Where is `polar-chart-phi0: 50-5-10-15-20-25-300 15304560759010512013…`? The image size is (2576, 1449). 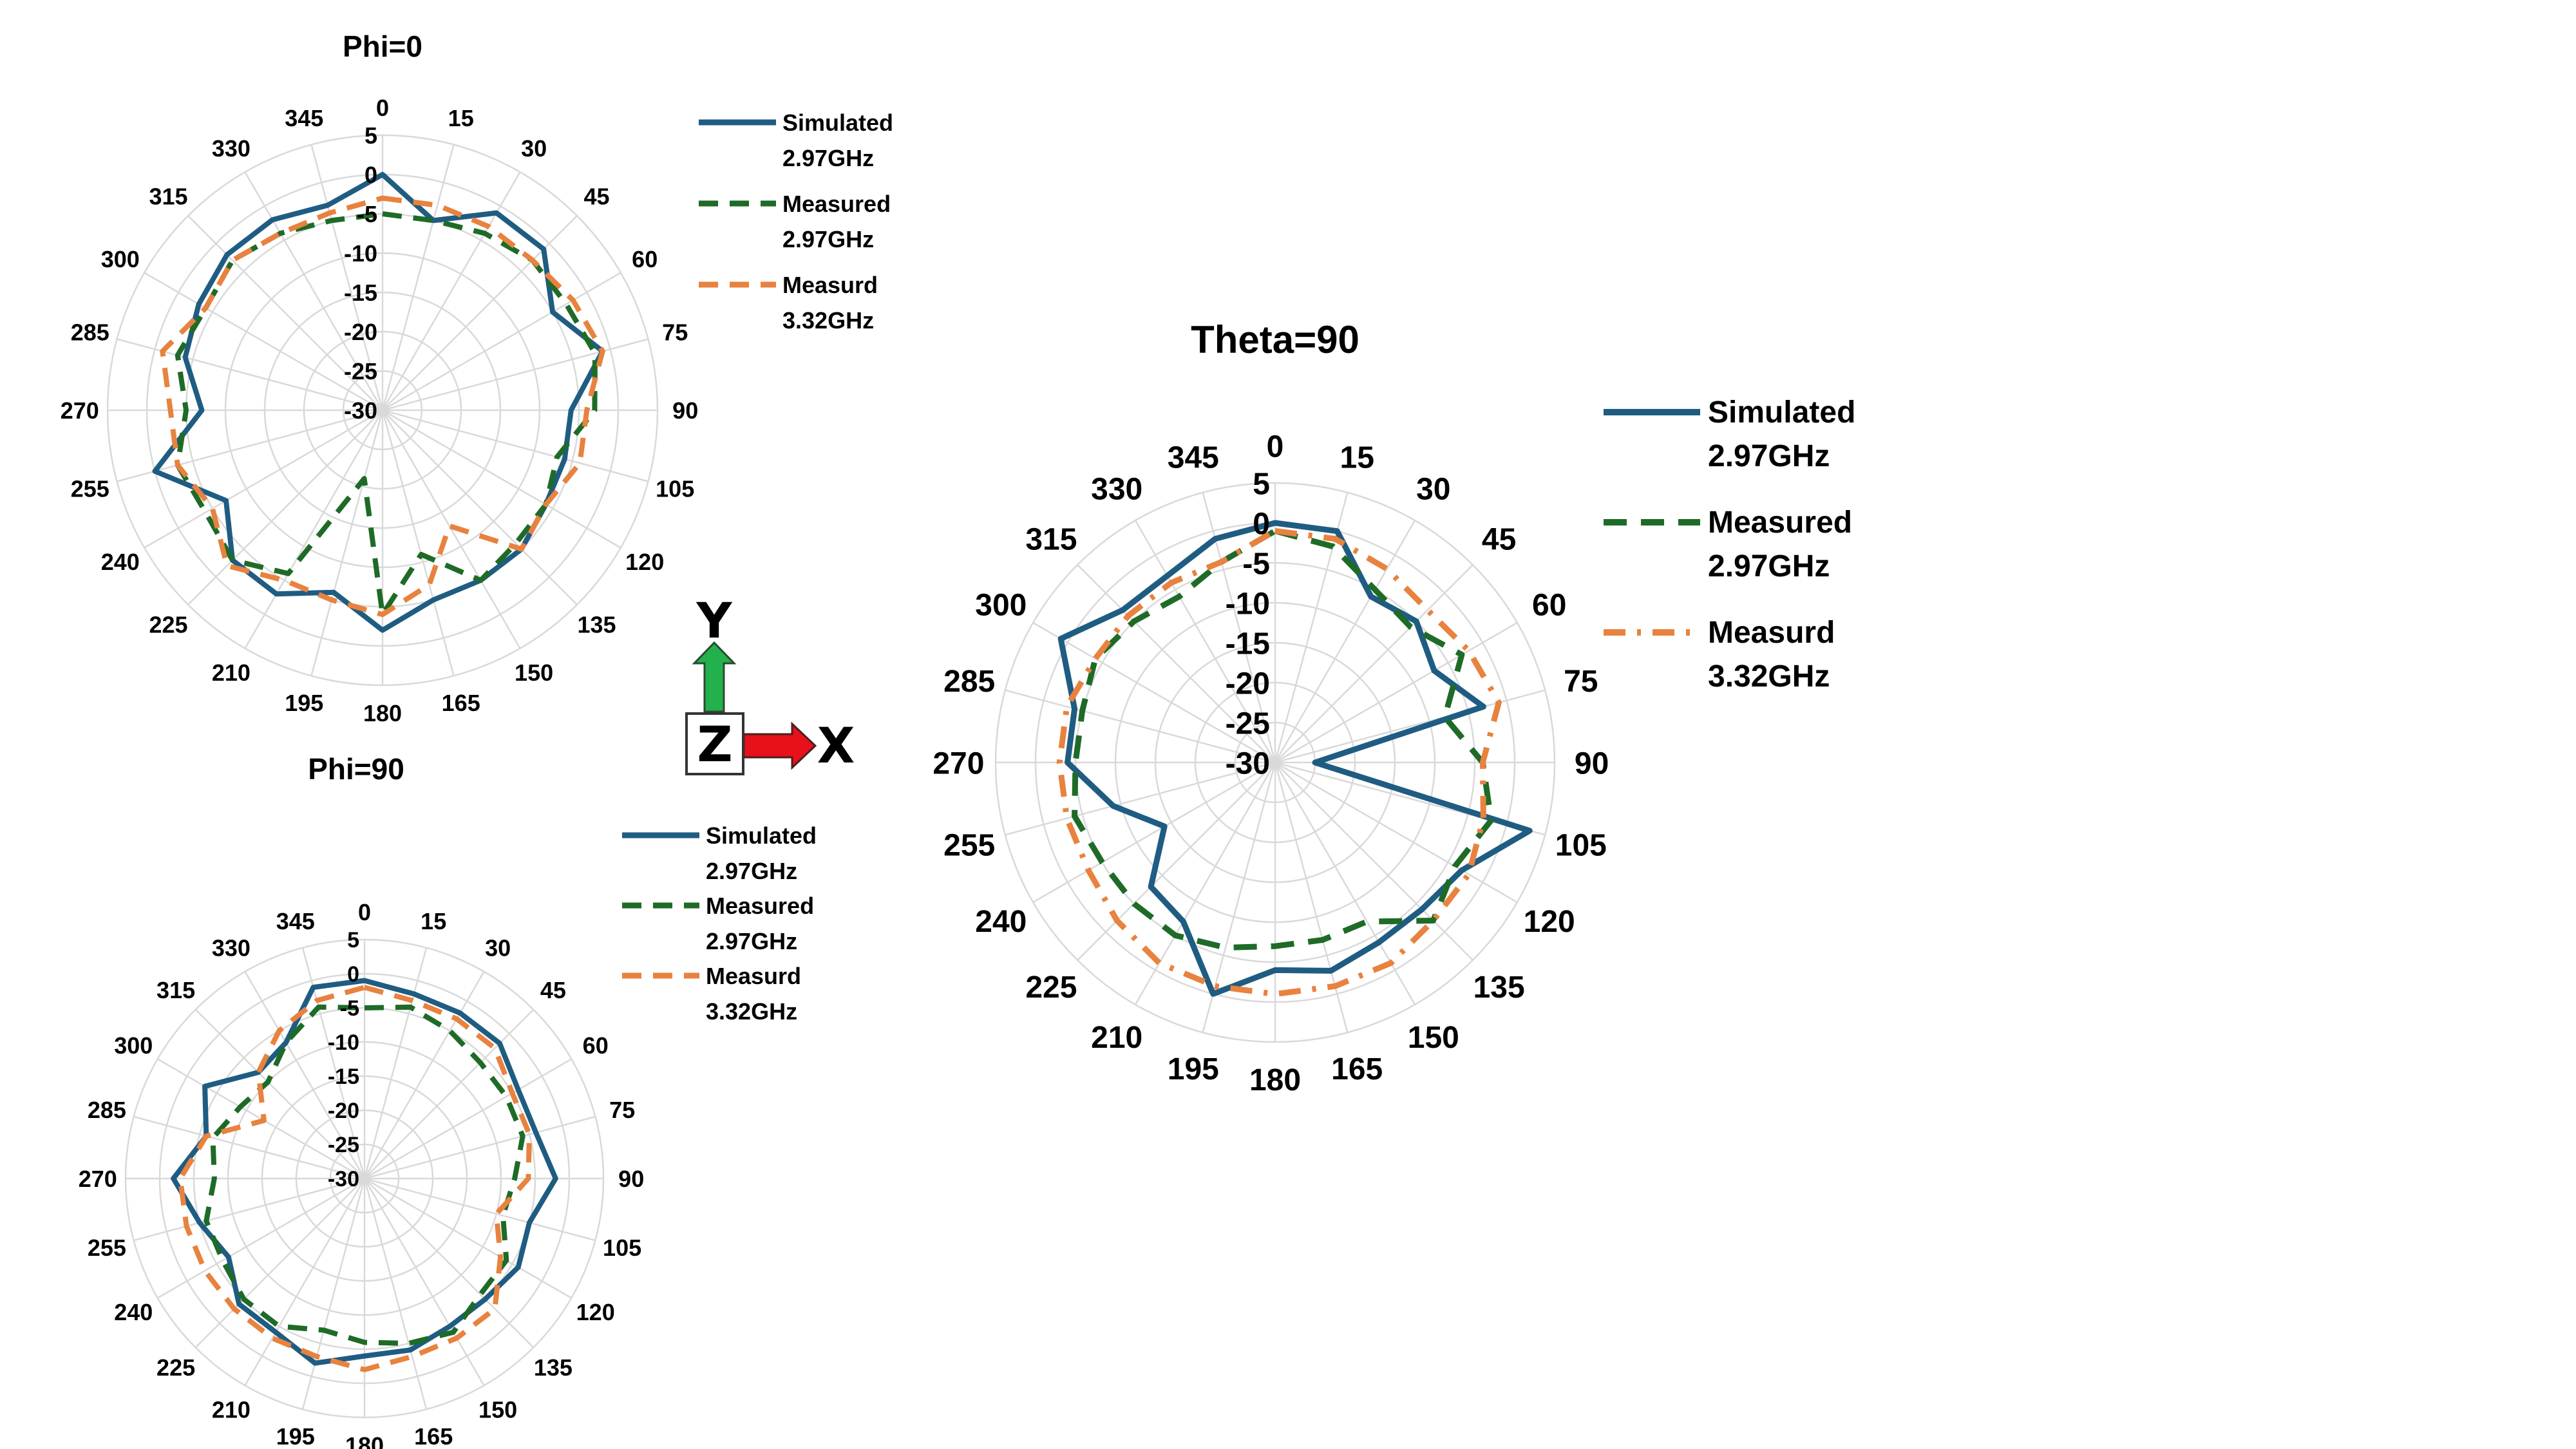
polar-chart-phi0: 50-5-10-15-20-25-300 15304560759010512013… is located at coordinates (380, 411).